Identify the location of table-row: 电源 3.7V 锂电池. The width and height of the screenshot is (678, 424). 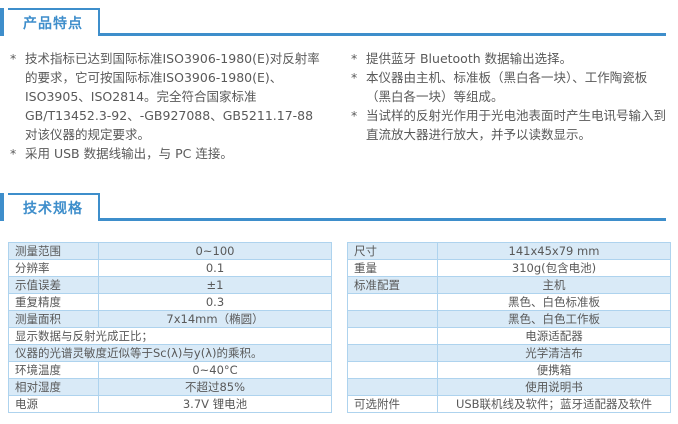
(170, 404).